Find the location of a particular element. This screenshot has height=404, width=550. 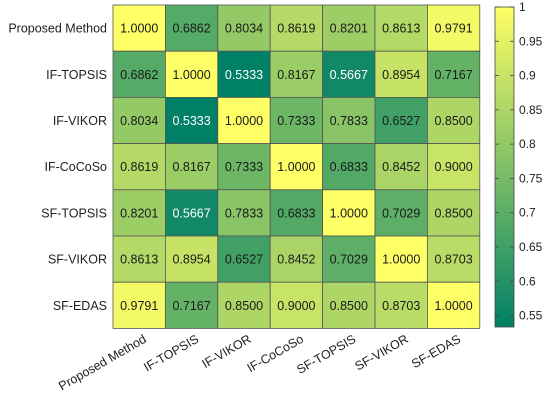

colorbar: 1 0.95 0.9 0.85 0.8 0.75 0.7 0.65 0.6 0.55 is located at coordinates (518, 164).